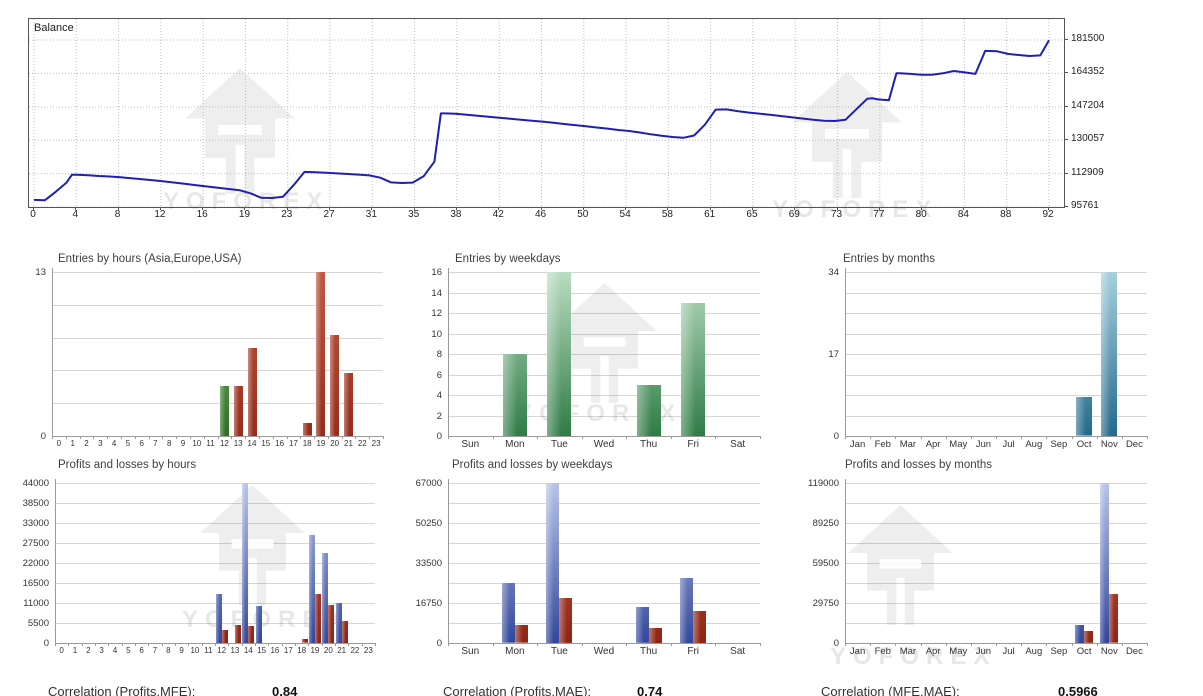  I want to click on y-tick-label: 59500, so click(825, 563).